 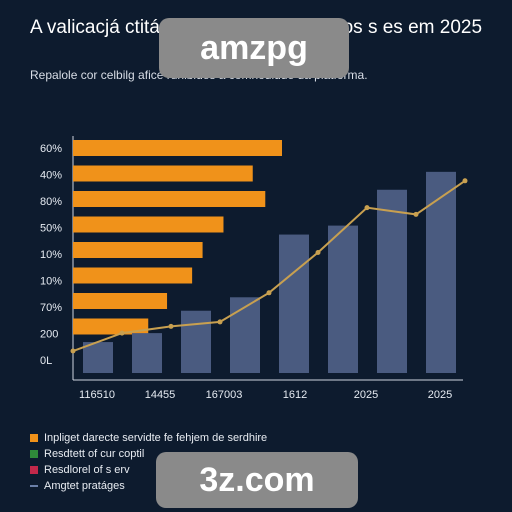 I want to click on watermark: amzpg, so click(x=254, y=48).